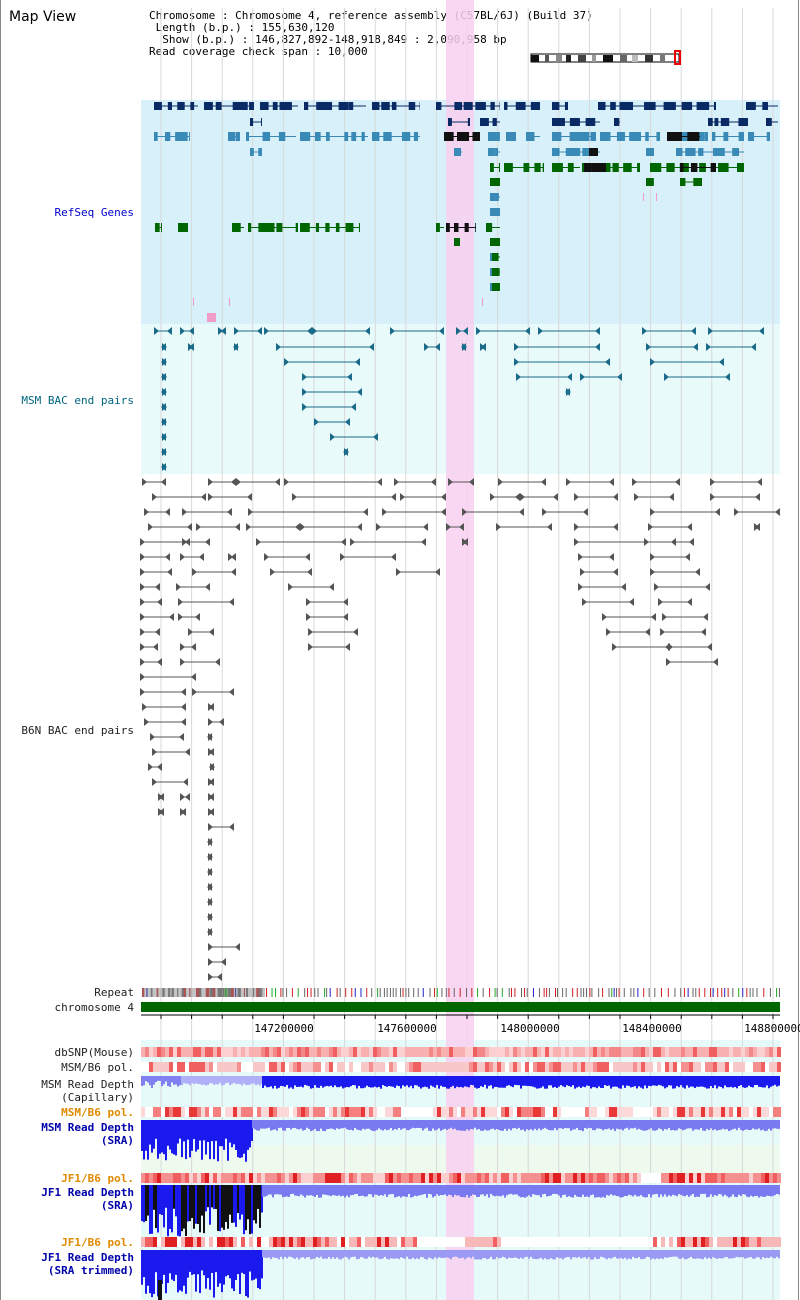 This screenshot has height=1300, width=800. Describe the element at coordinates (77, 400) in the screenshot. I see `track-label-msm-bac: MSM BAC end pairs` at that location.